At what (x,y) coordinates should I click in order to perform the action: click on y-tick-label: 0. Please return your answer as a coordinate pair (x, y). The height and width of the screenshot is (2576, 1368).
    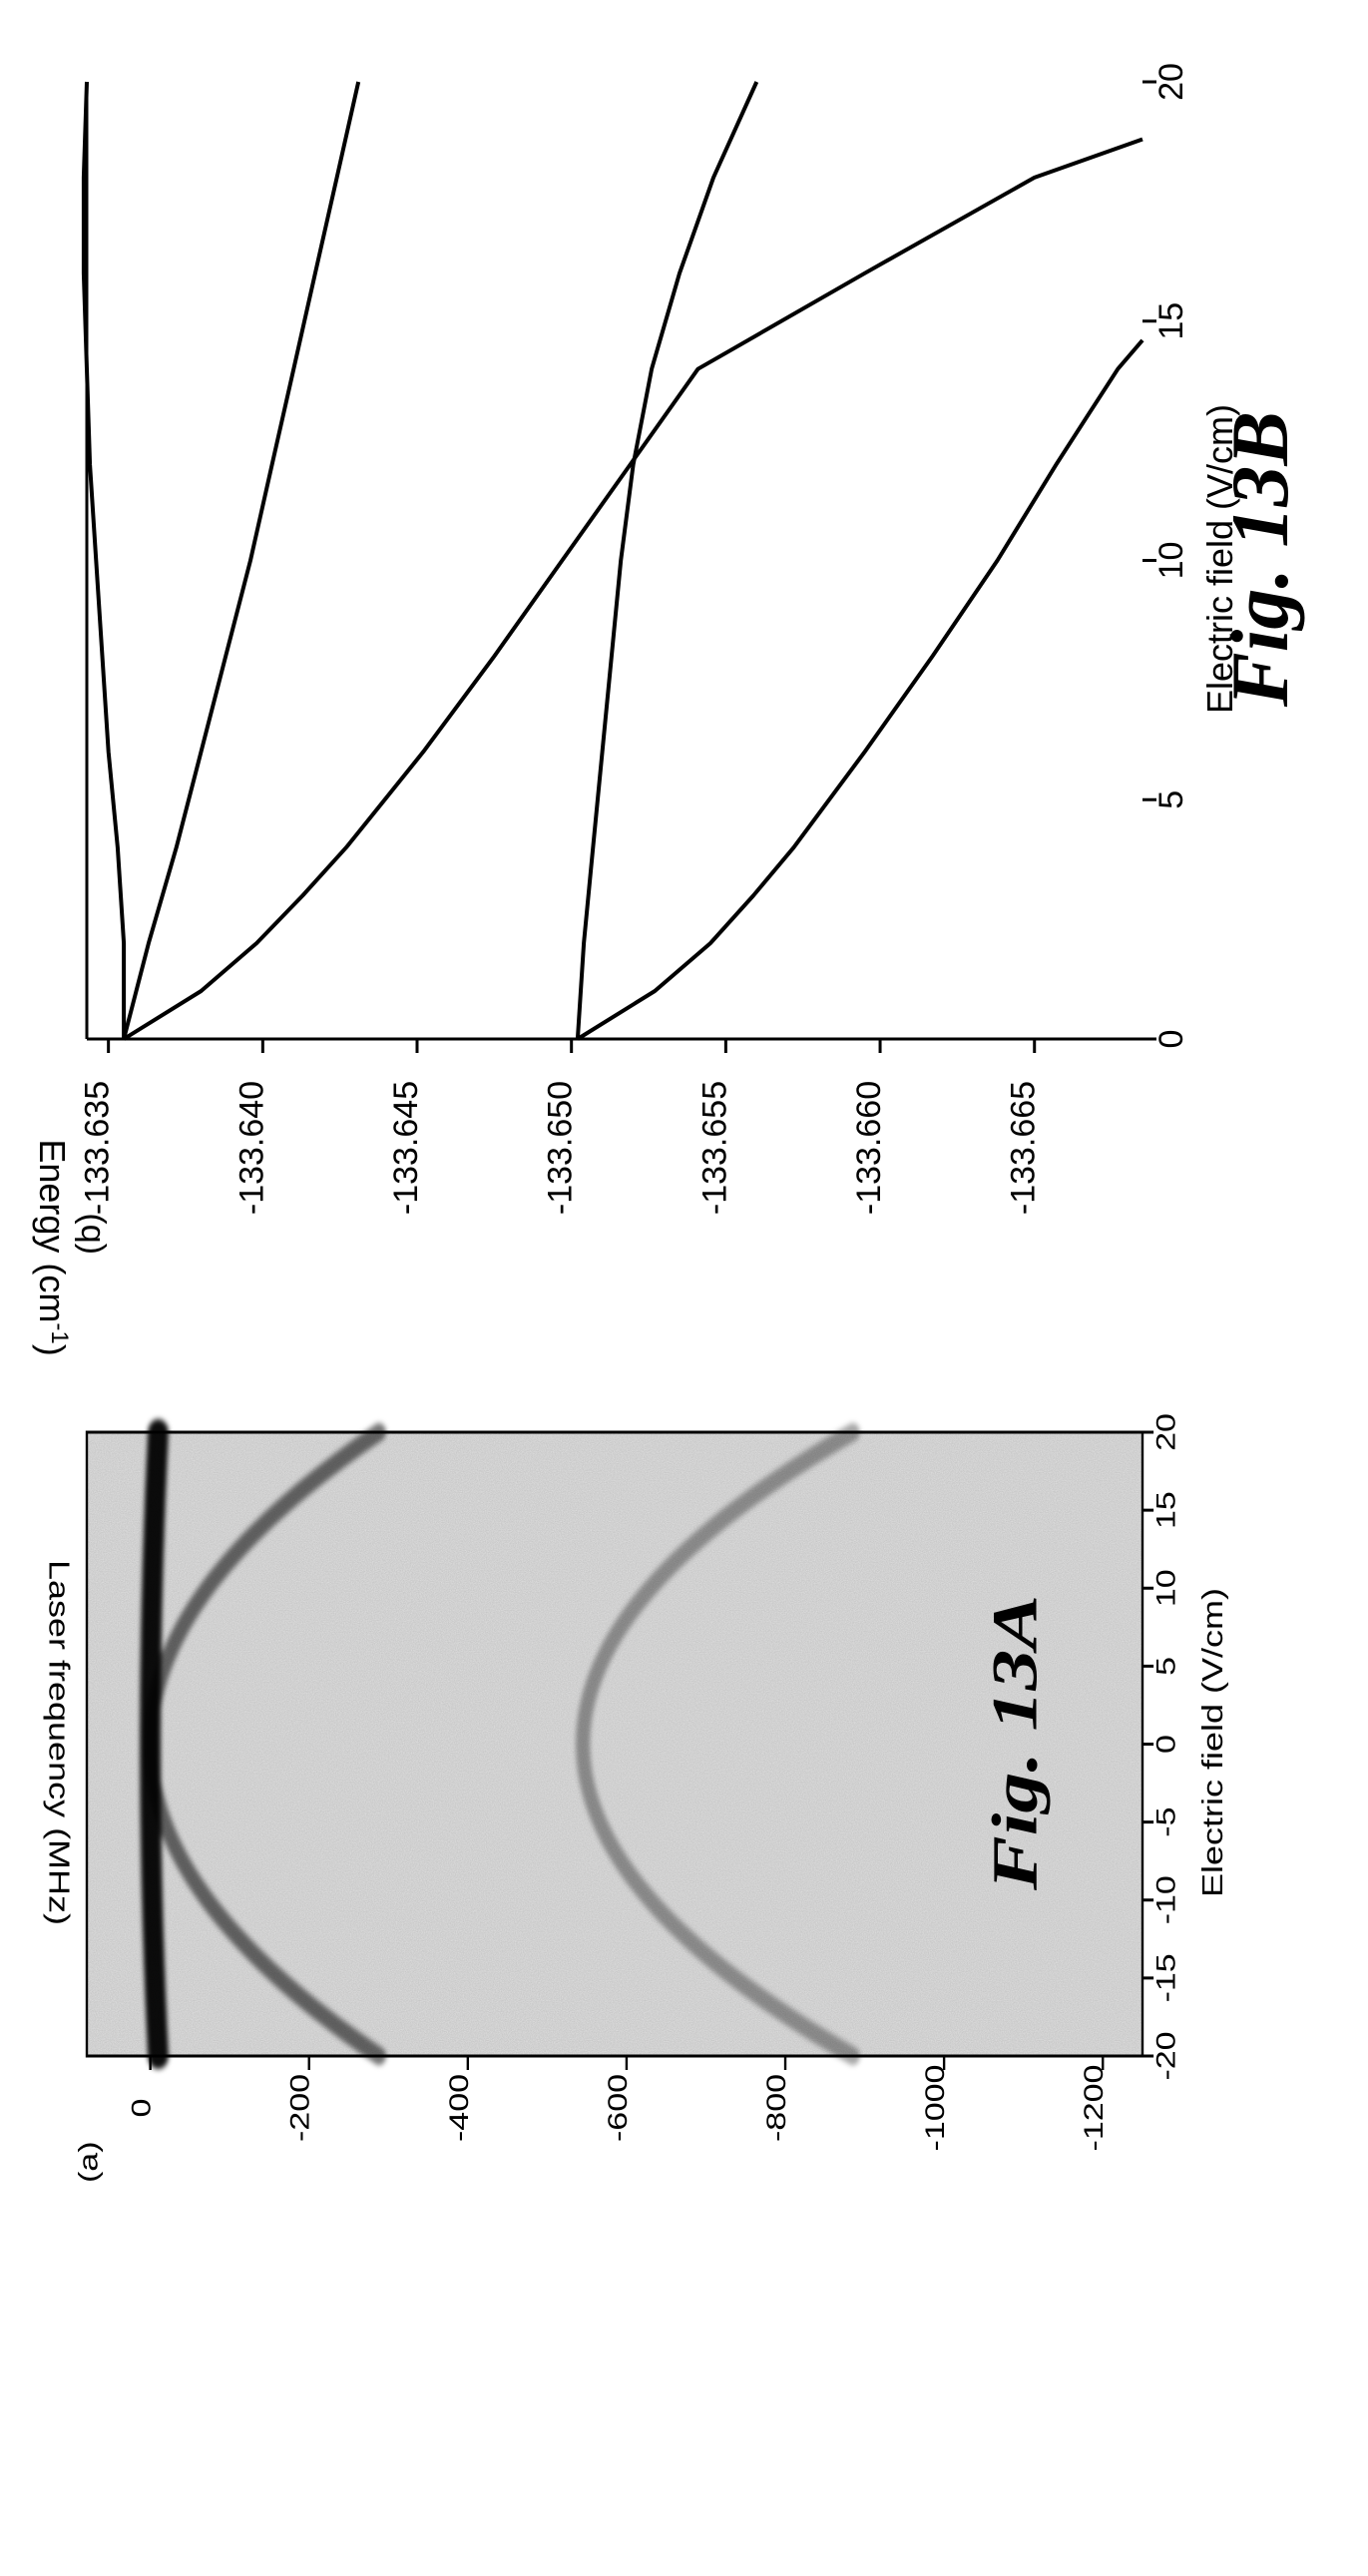
    Looking at the image, I should click on (141, 2108).